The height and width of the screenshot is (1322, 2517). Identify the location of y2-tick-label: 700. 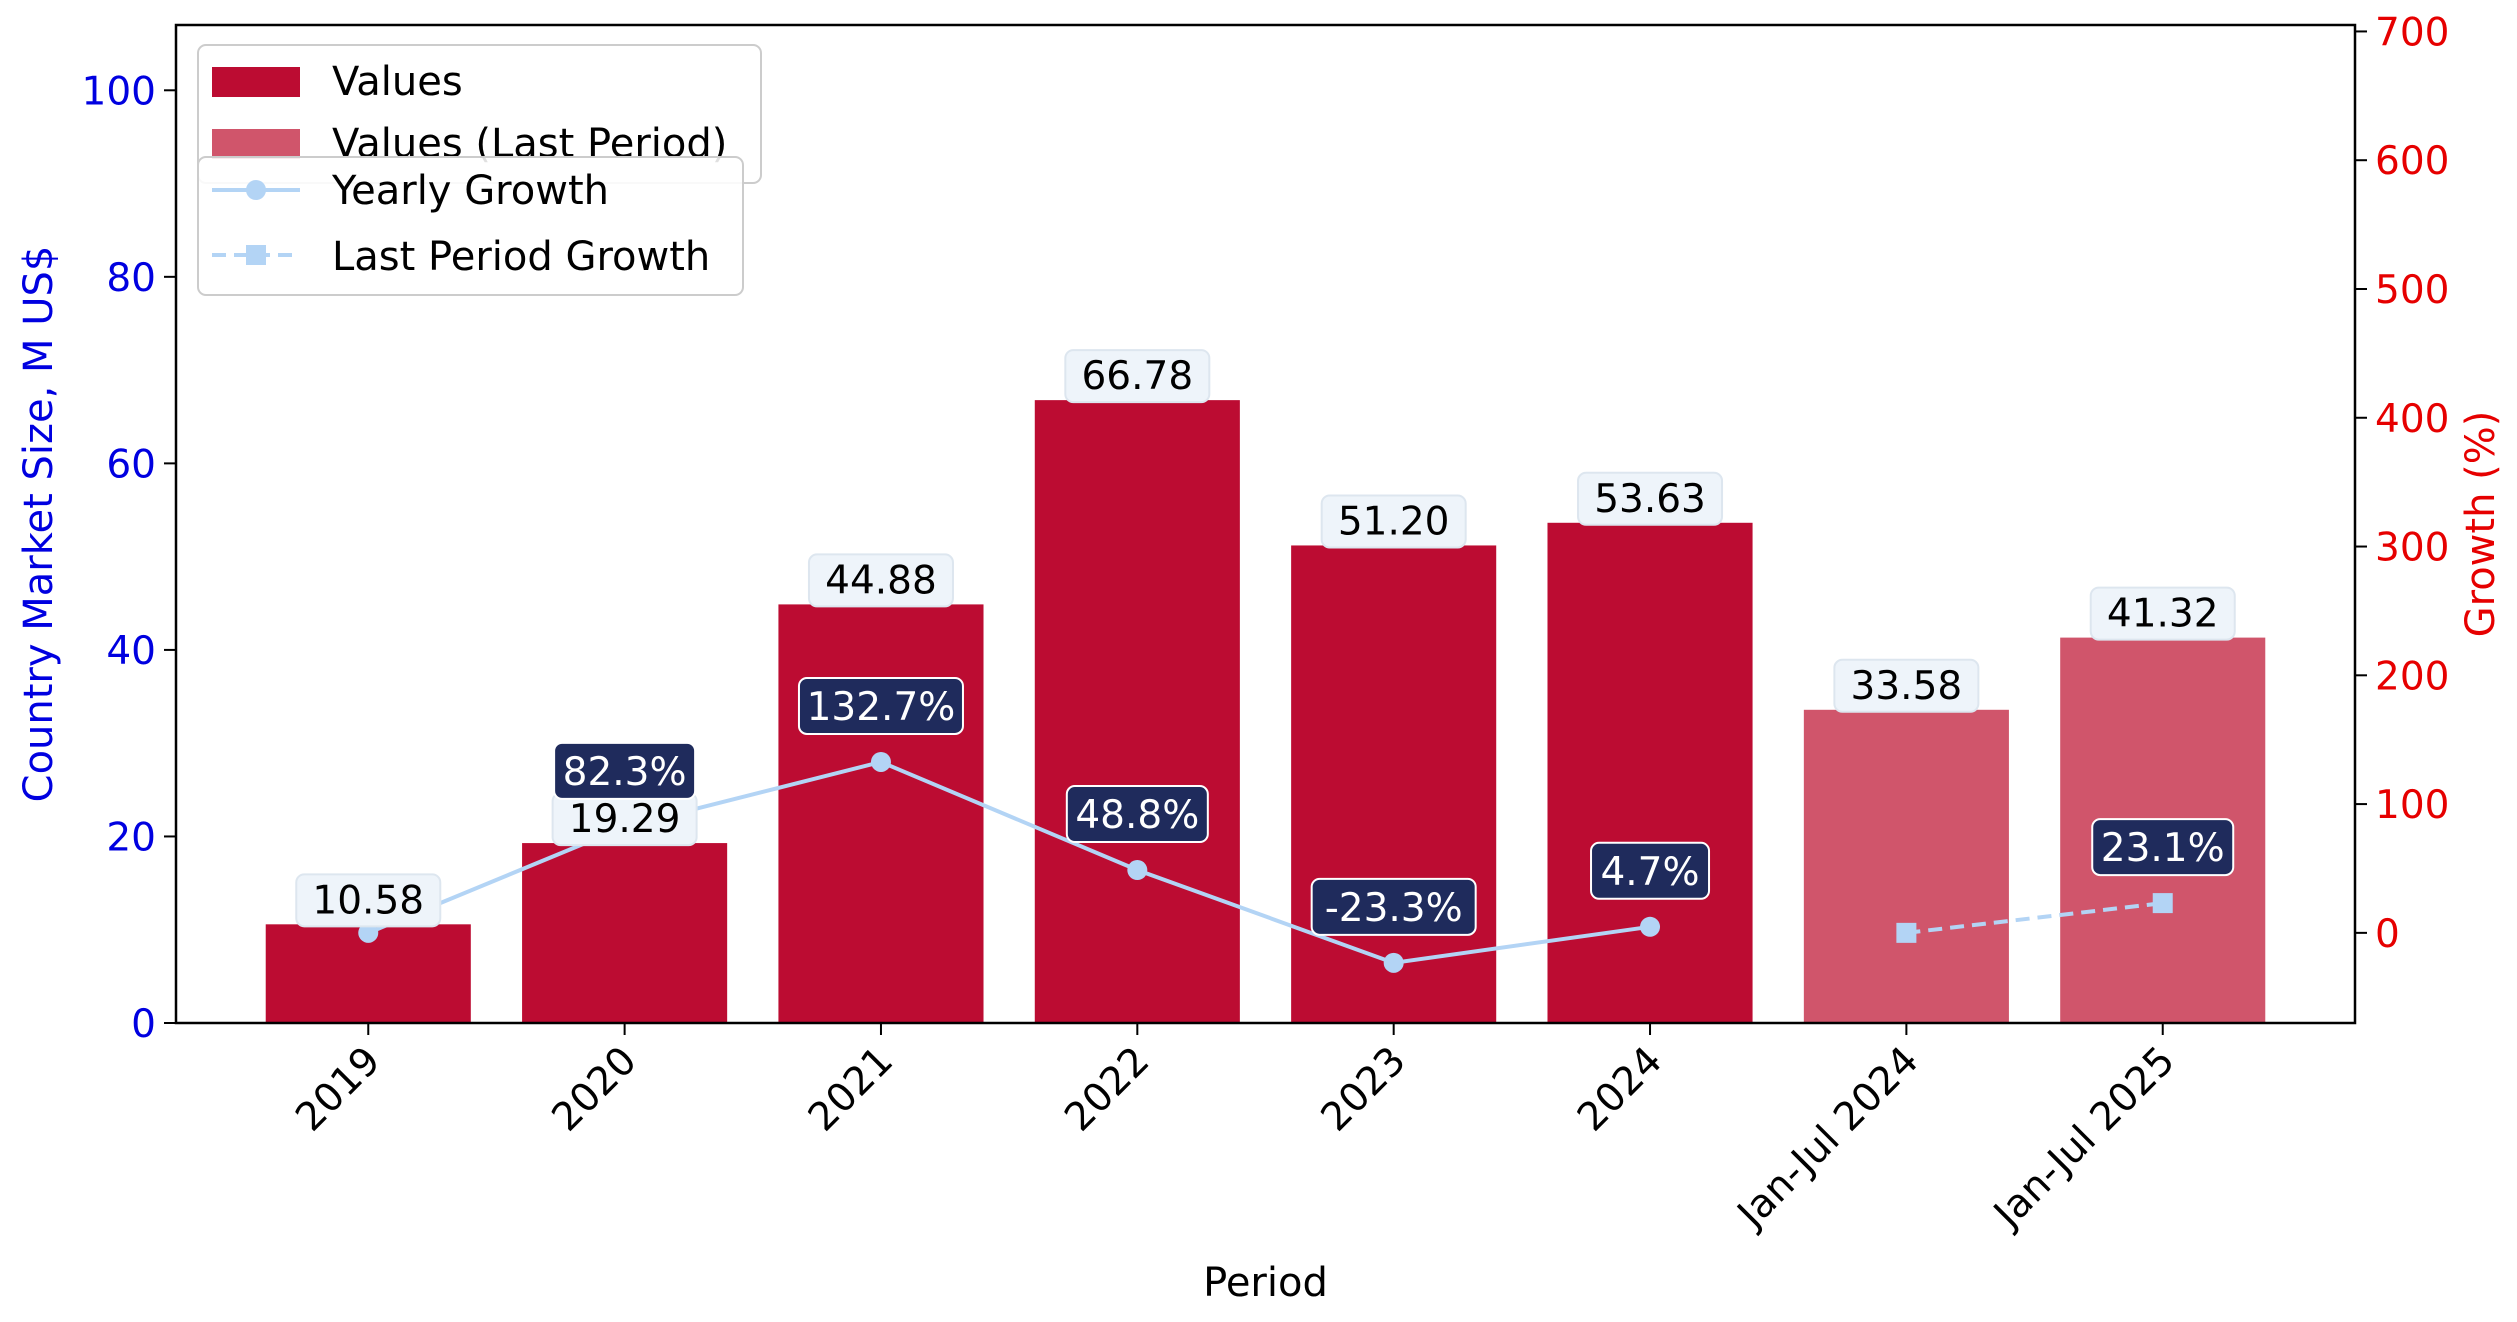
(2412, 32).